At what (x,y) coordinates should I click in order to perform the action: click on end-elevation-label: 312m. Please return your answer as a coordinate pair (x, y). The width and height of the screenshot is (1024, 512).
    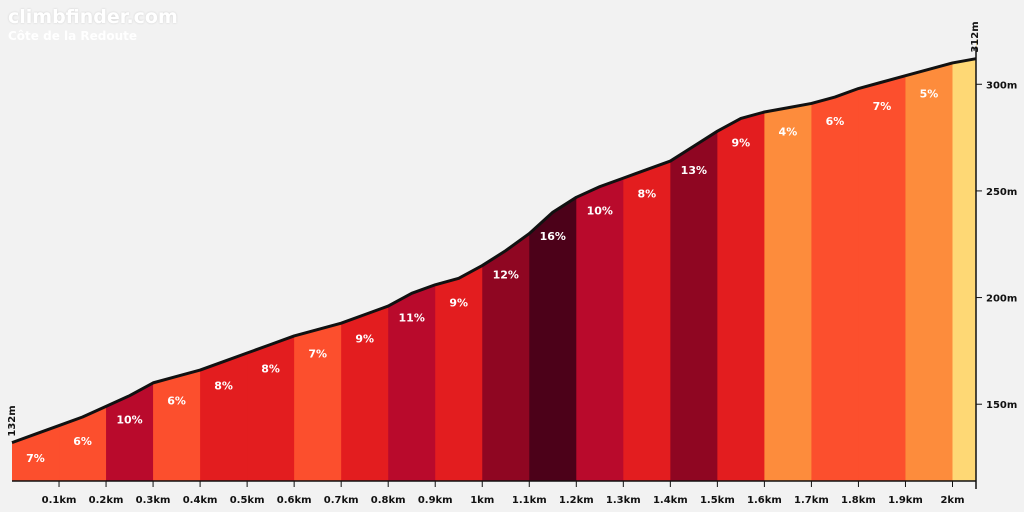
    Looking at the image, I should click on (975, 36).